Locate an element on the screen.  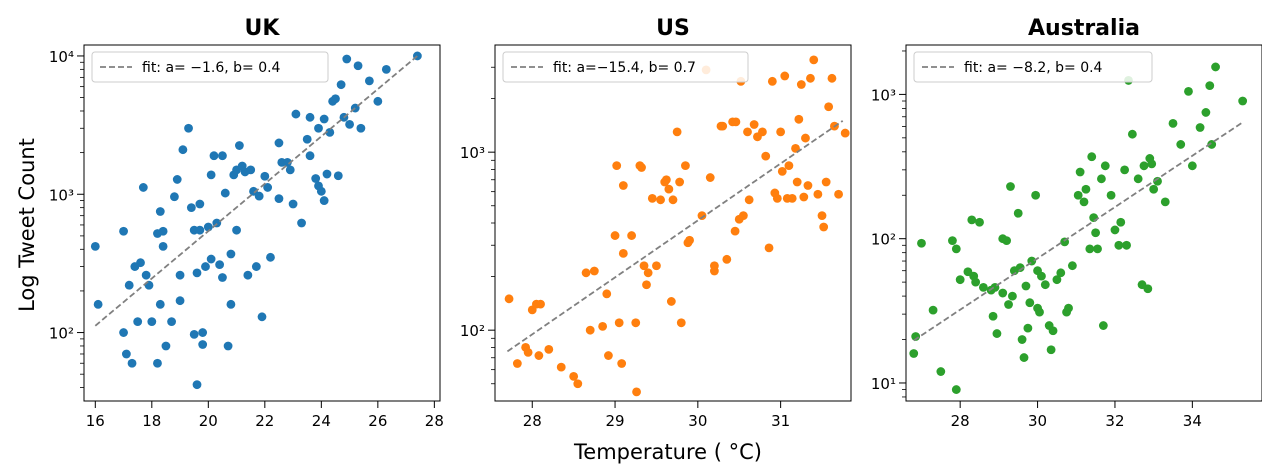
x-tick-label: 20 is located at coordinates (208, 421).